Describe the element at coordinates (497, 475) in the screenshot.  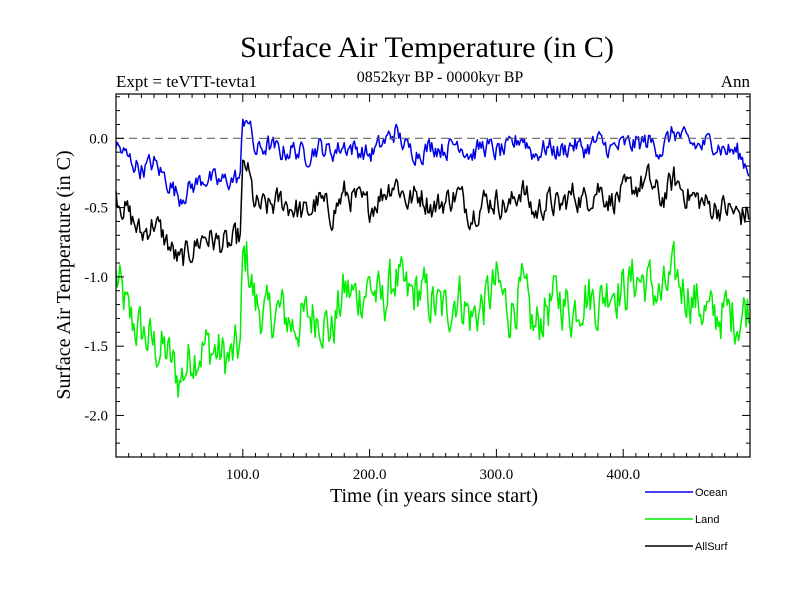
I see `x-tick-label: 300.0` at that location.